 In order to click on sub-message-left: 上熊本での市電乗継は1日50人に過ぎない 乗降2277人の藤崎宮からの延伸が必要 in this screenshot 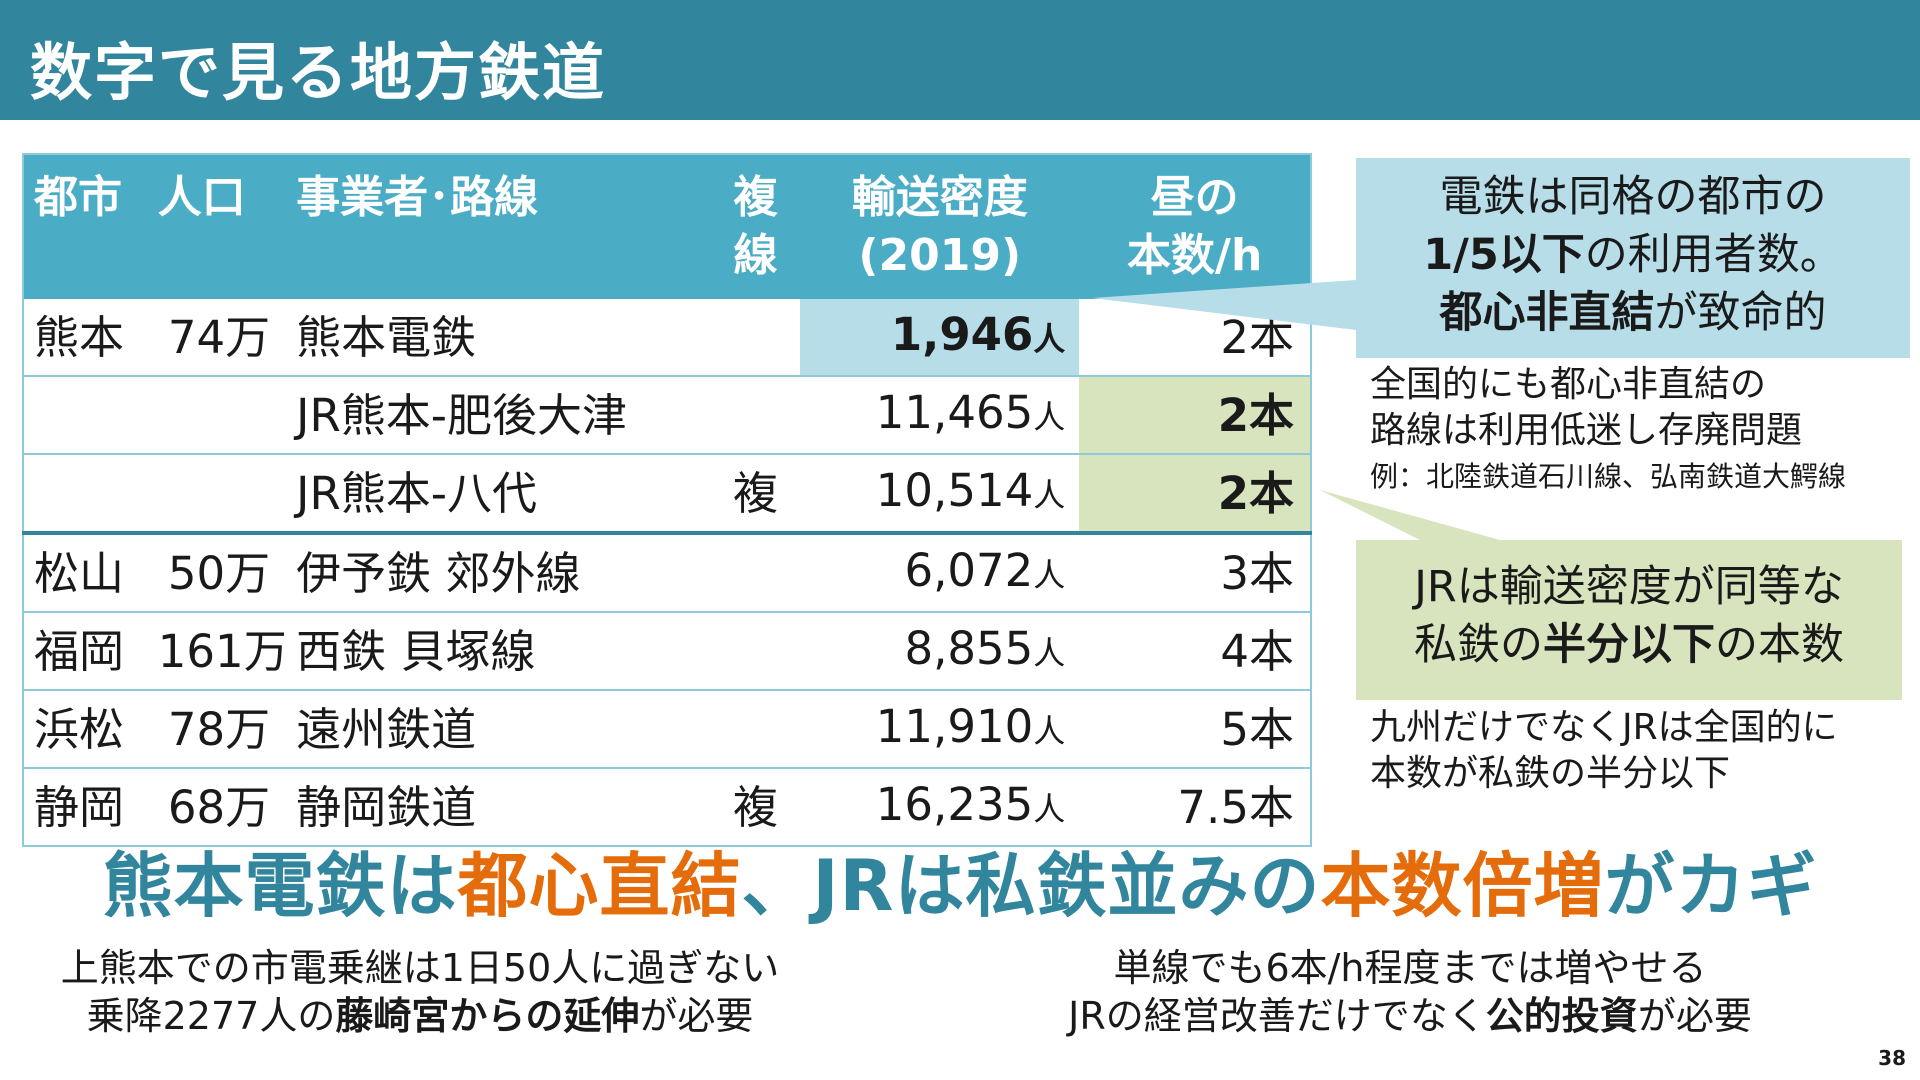, I will do `click(420, 992)`.